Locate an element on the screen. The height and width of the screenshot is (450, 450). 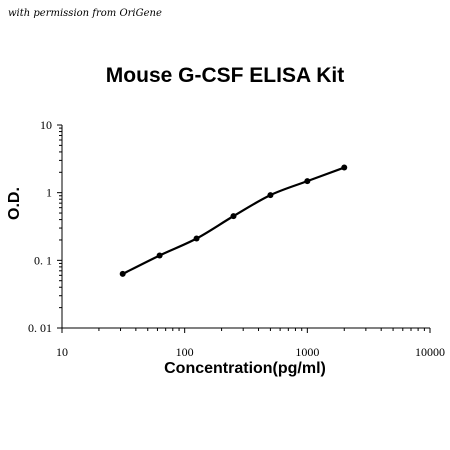
y-tick-label: 0. 1 is located at coordinates (43, 260).